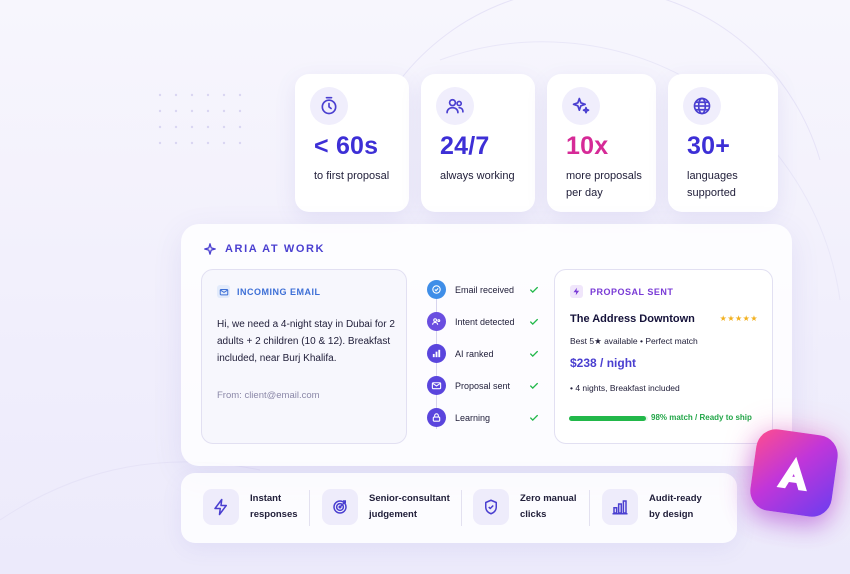 This screenshot has height=574, width=850. I want to click on panel-title: ARIA AT WORK, so click(264, 249).